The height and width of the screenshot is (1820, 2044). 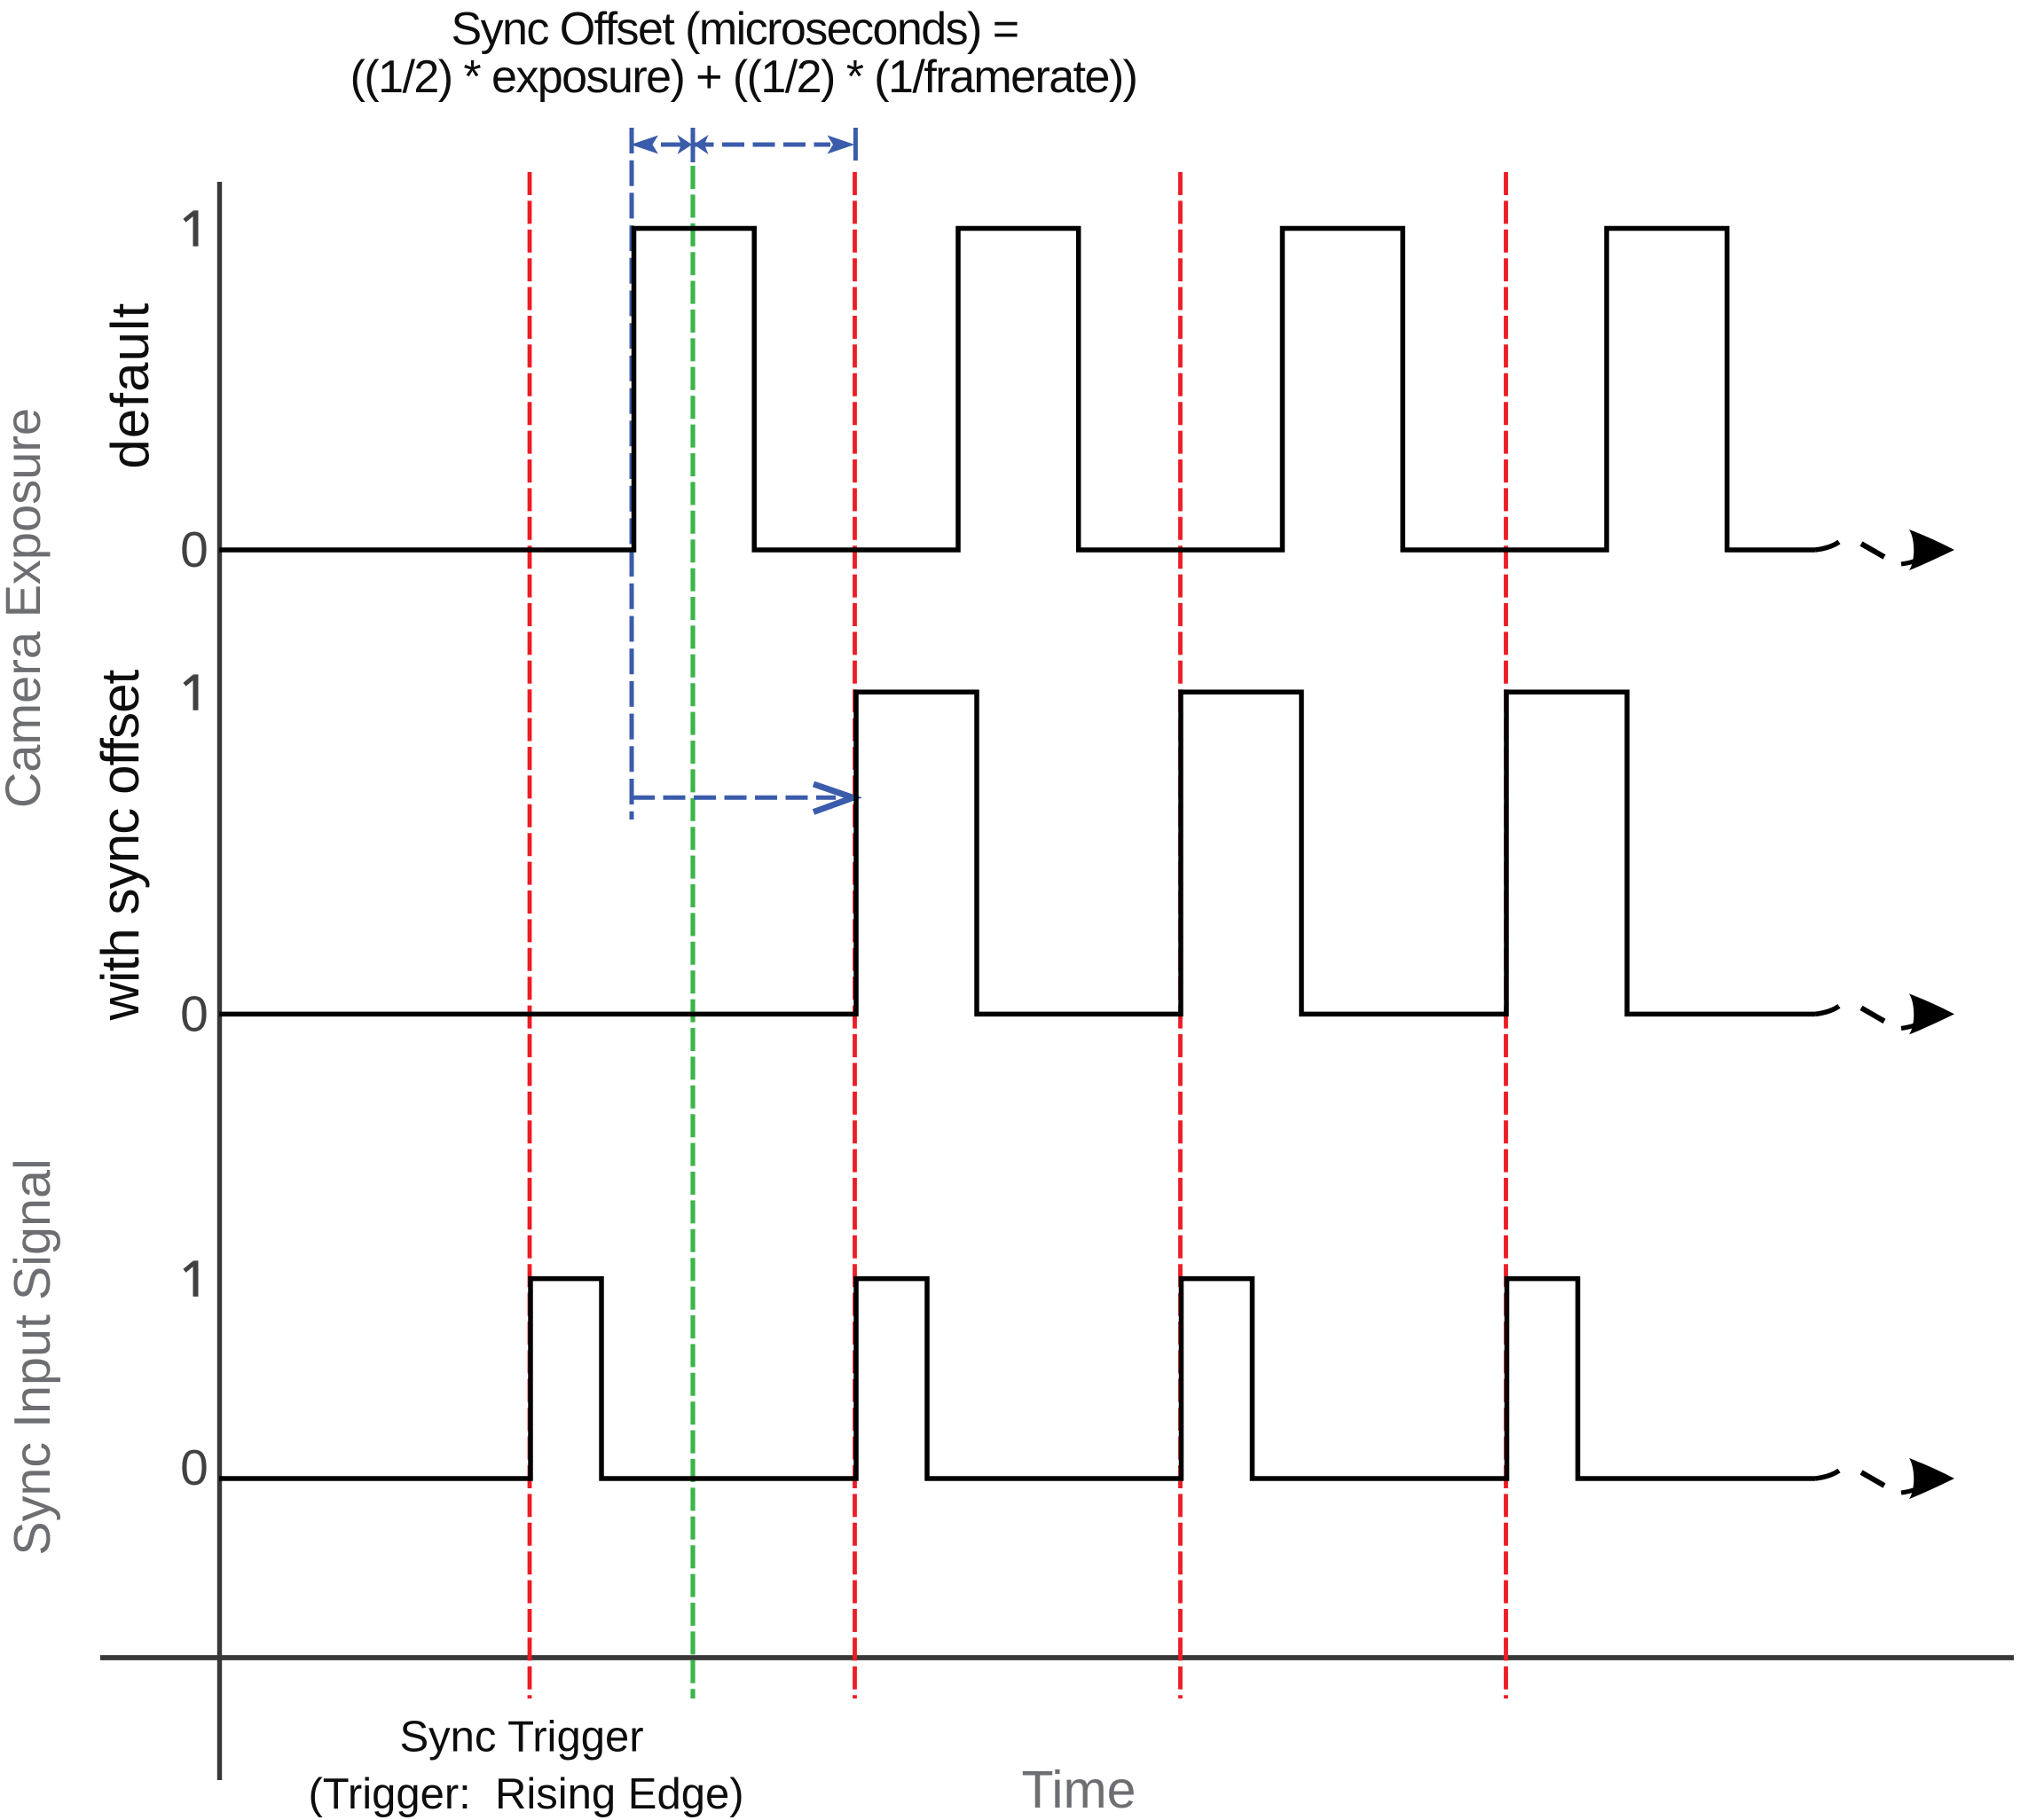 What do you see at coordinates (120, 845) in the screenshot?
I see `svg-text: with sync offset` at bounding box center [120, 845].